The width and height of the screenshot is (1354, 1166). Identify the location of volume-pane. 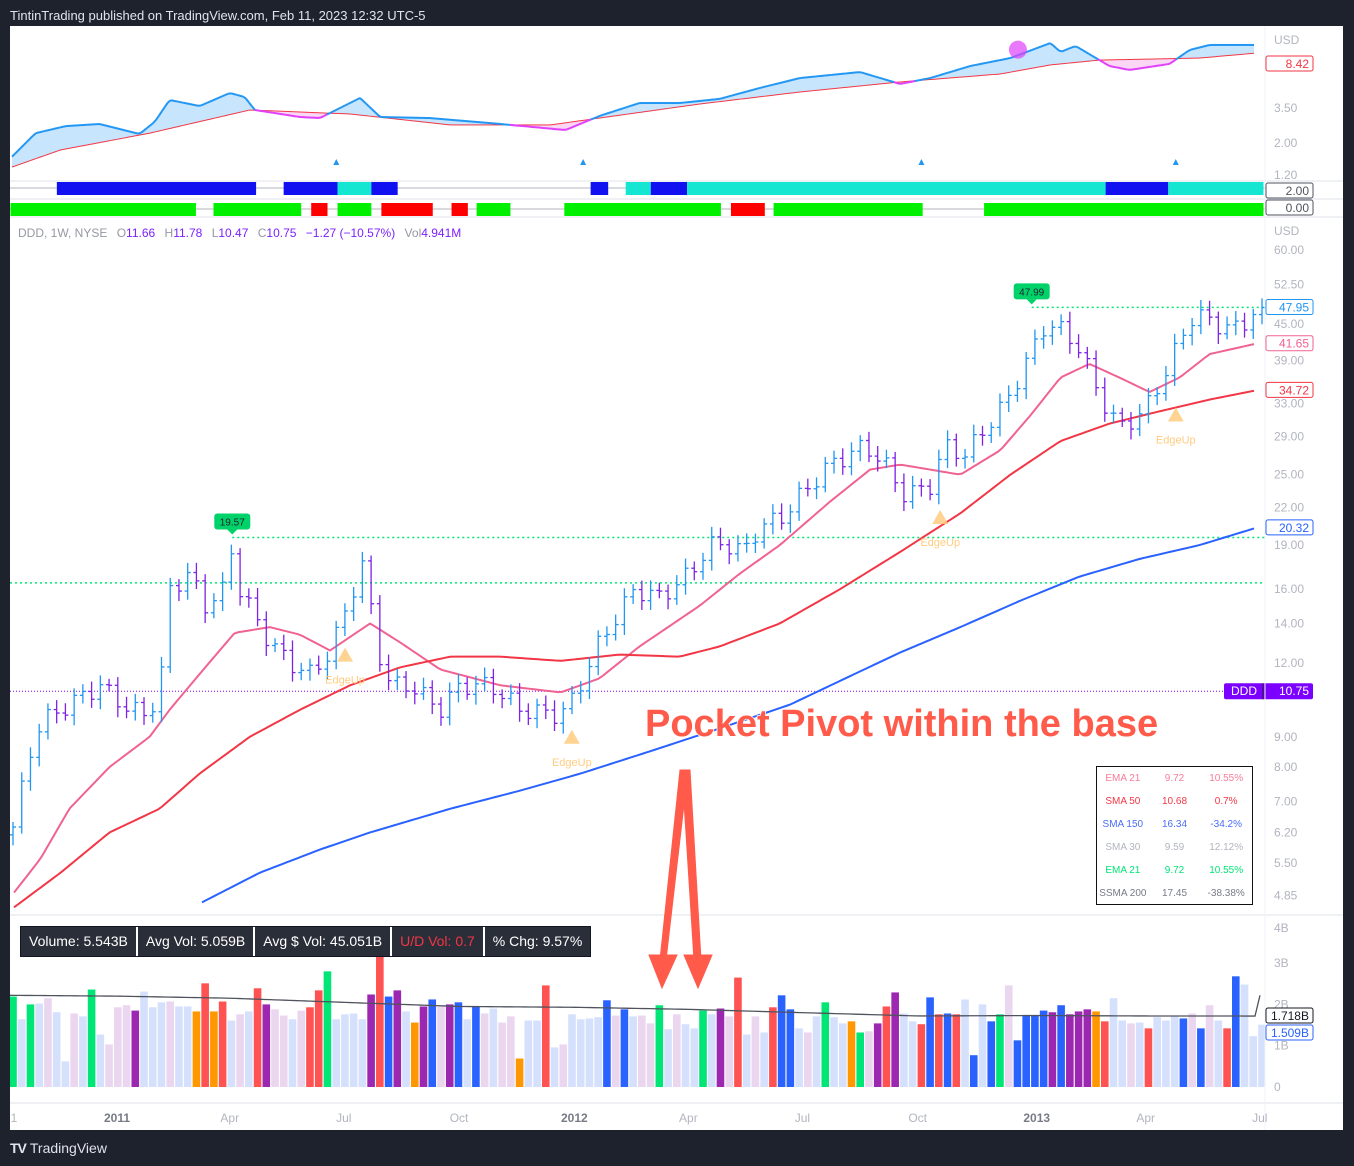
(637, 1020).